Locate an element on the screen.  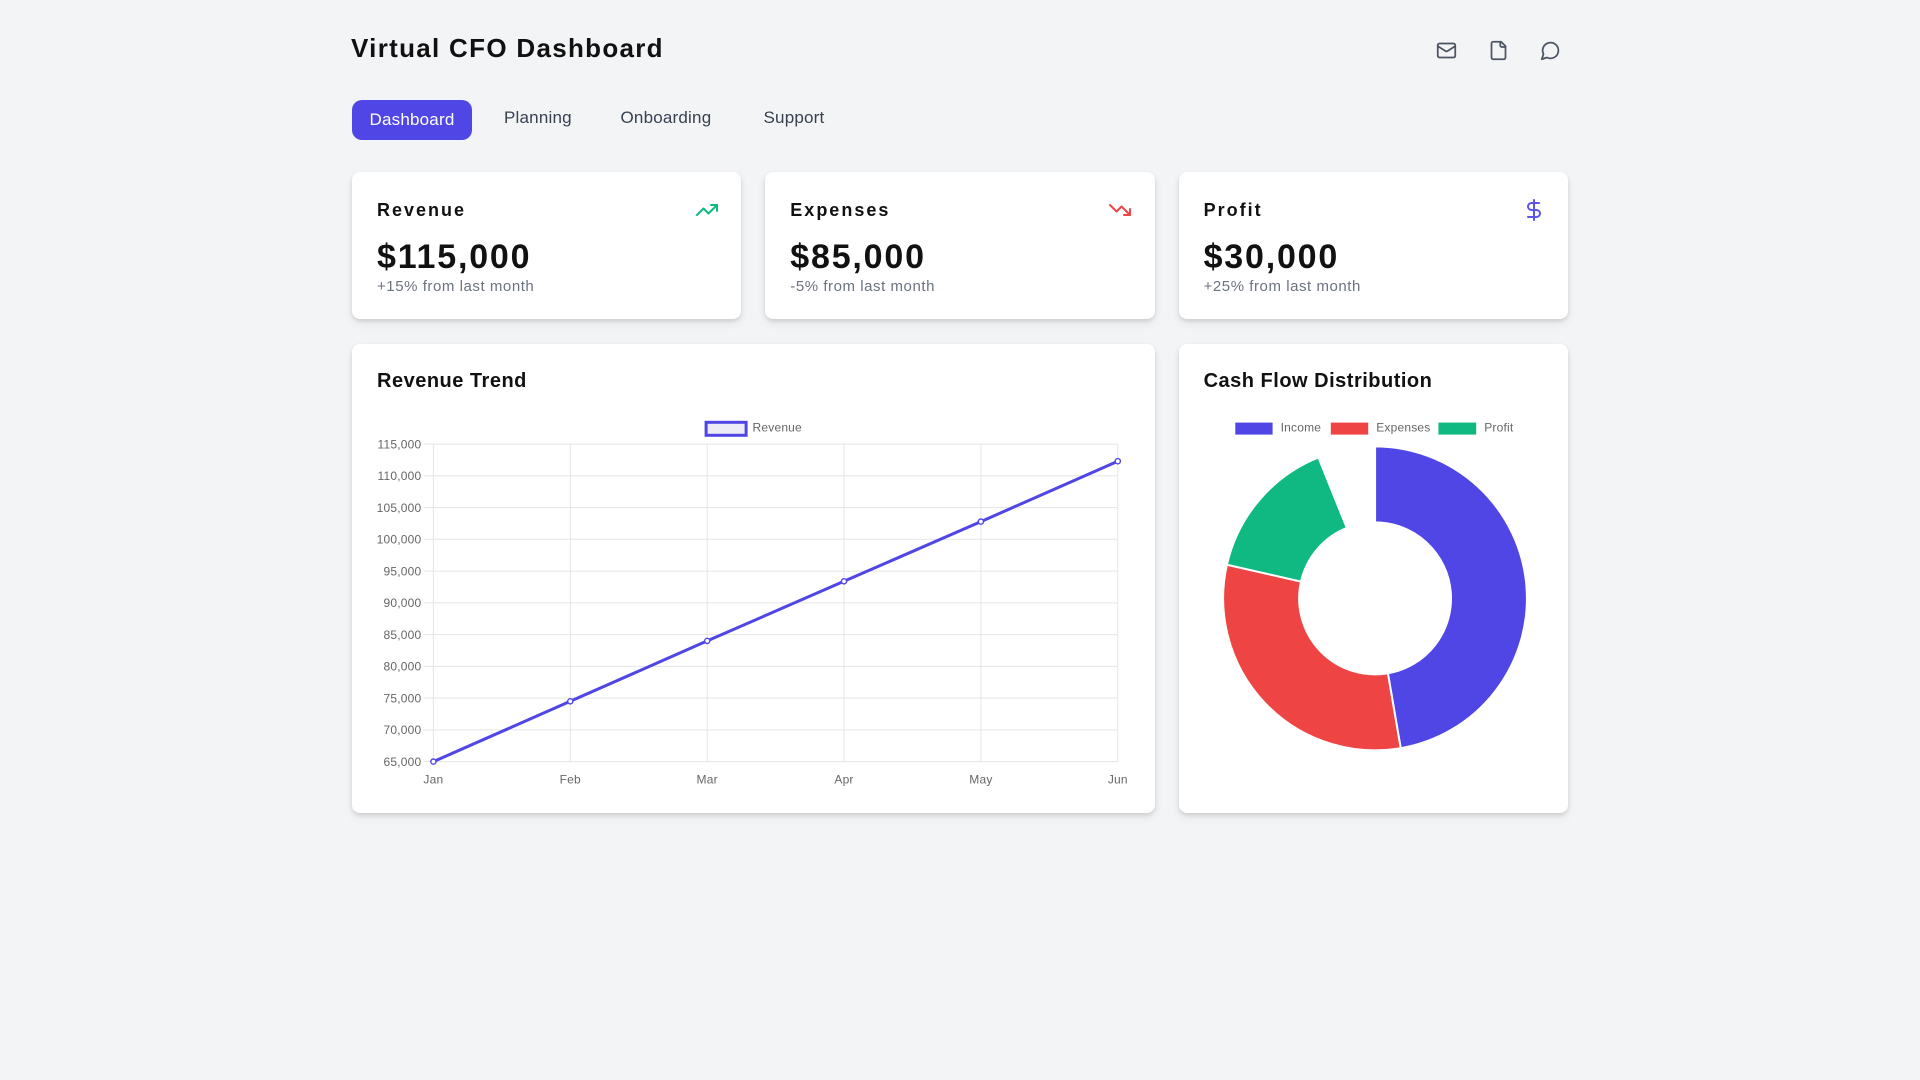
svg-text: 80,000 is located at coordinates (402, 666).